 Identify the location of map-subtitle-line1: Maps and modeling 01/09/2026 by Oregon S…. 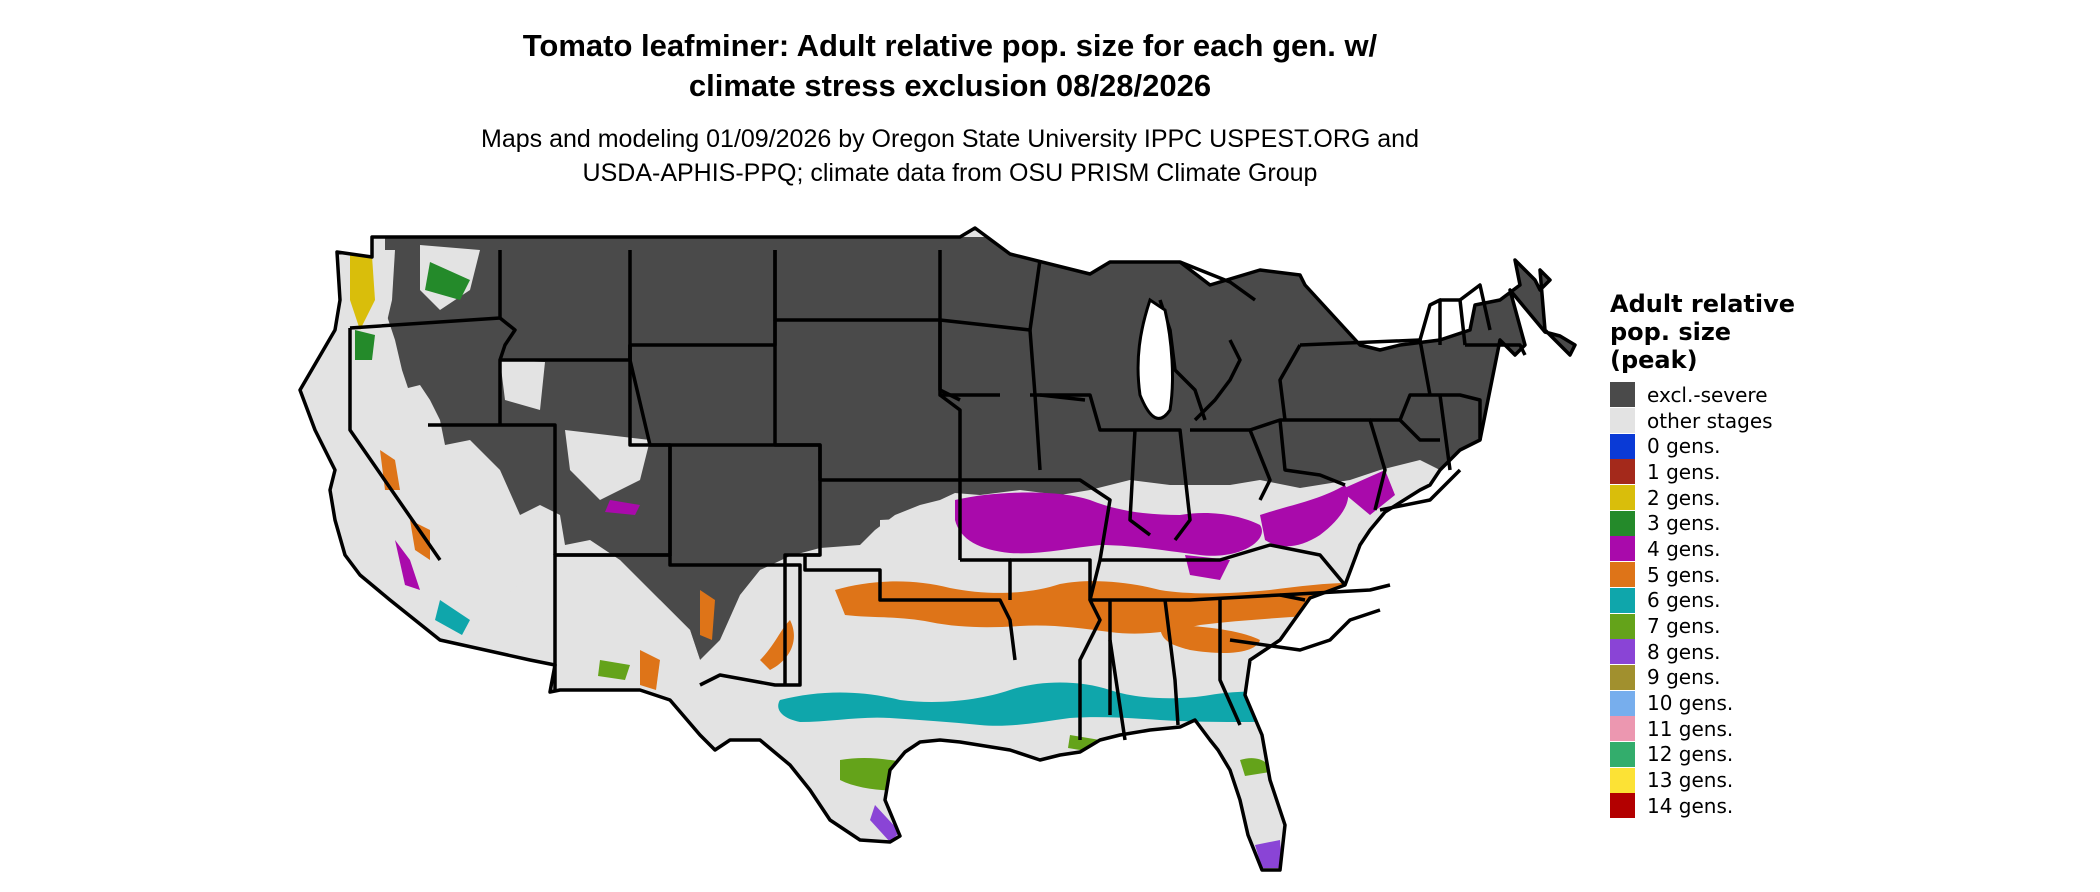
(950, 139).